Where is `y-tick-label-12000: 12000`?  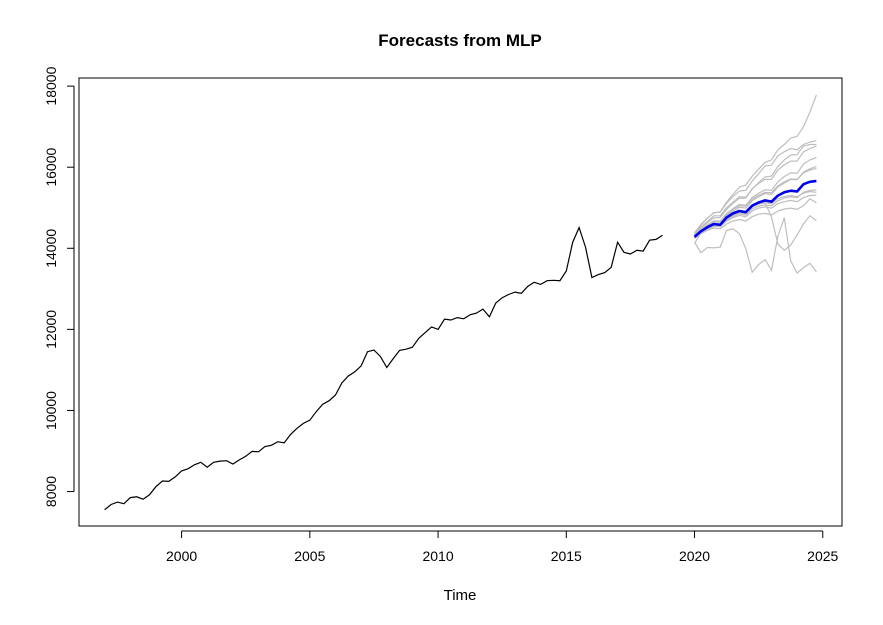 y-tick-label-12000: 12000 is located at coordinates (51, 329).